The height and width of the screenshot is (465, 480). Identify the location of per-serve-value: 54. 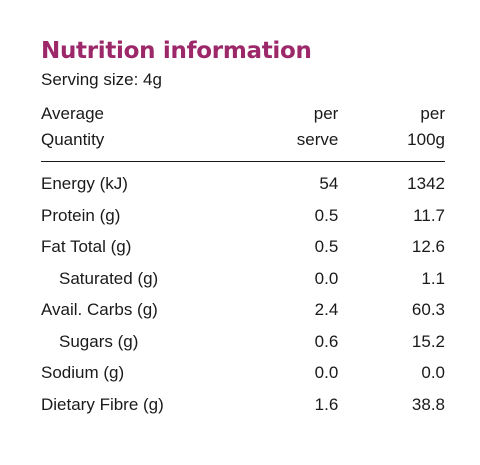
(329, 183).